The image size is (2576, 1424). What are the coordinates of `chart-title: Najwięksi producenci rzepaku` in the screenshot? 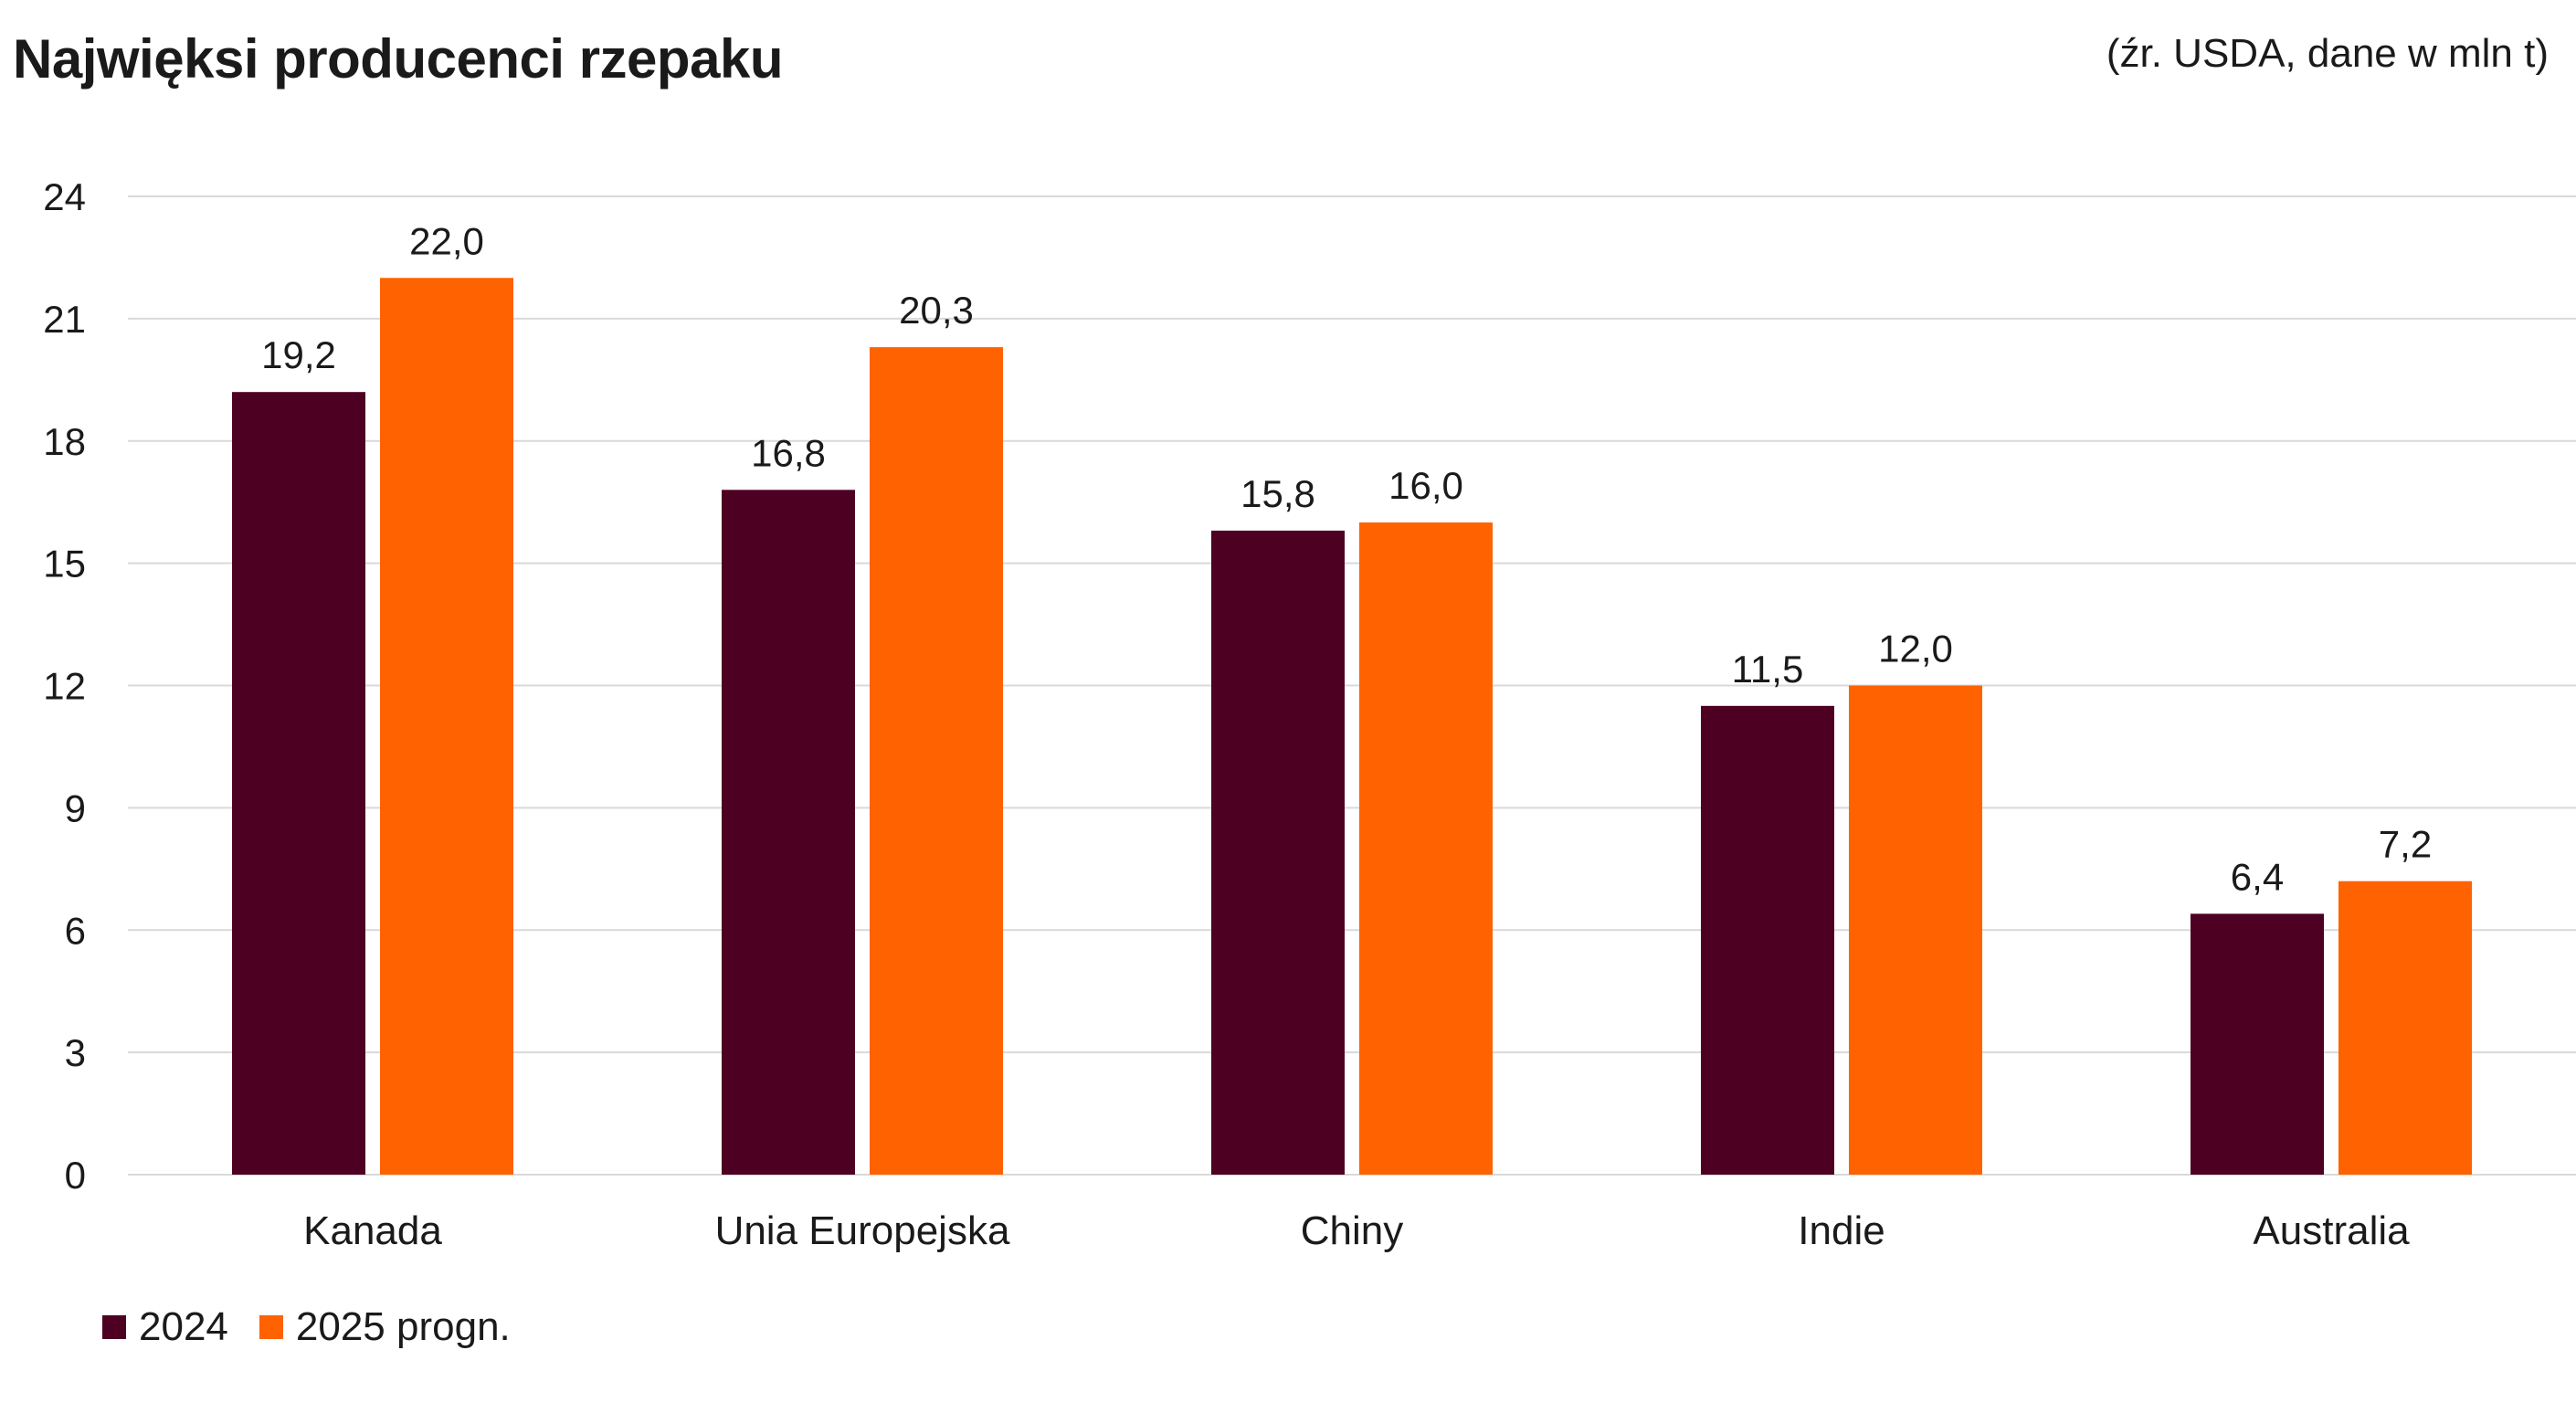 It's located at (398, 59).